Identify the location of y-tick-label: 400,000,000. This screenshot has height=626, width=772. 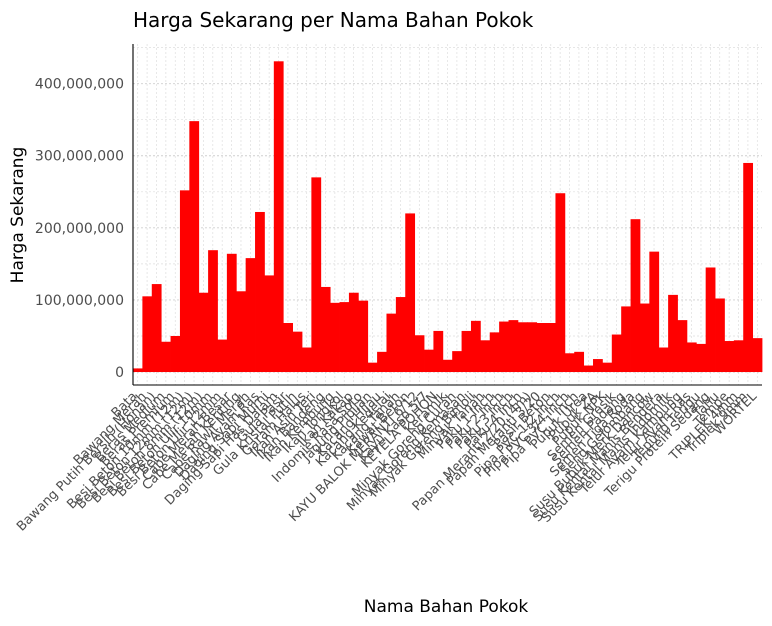
(79, 85).